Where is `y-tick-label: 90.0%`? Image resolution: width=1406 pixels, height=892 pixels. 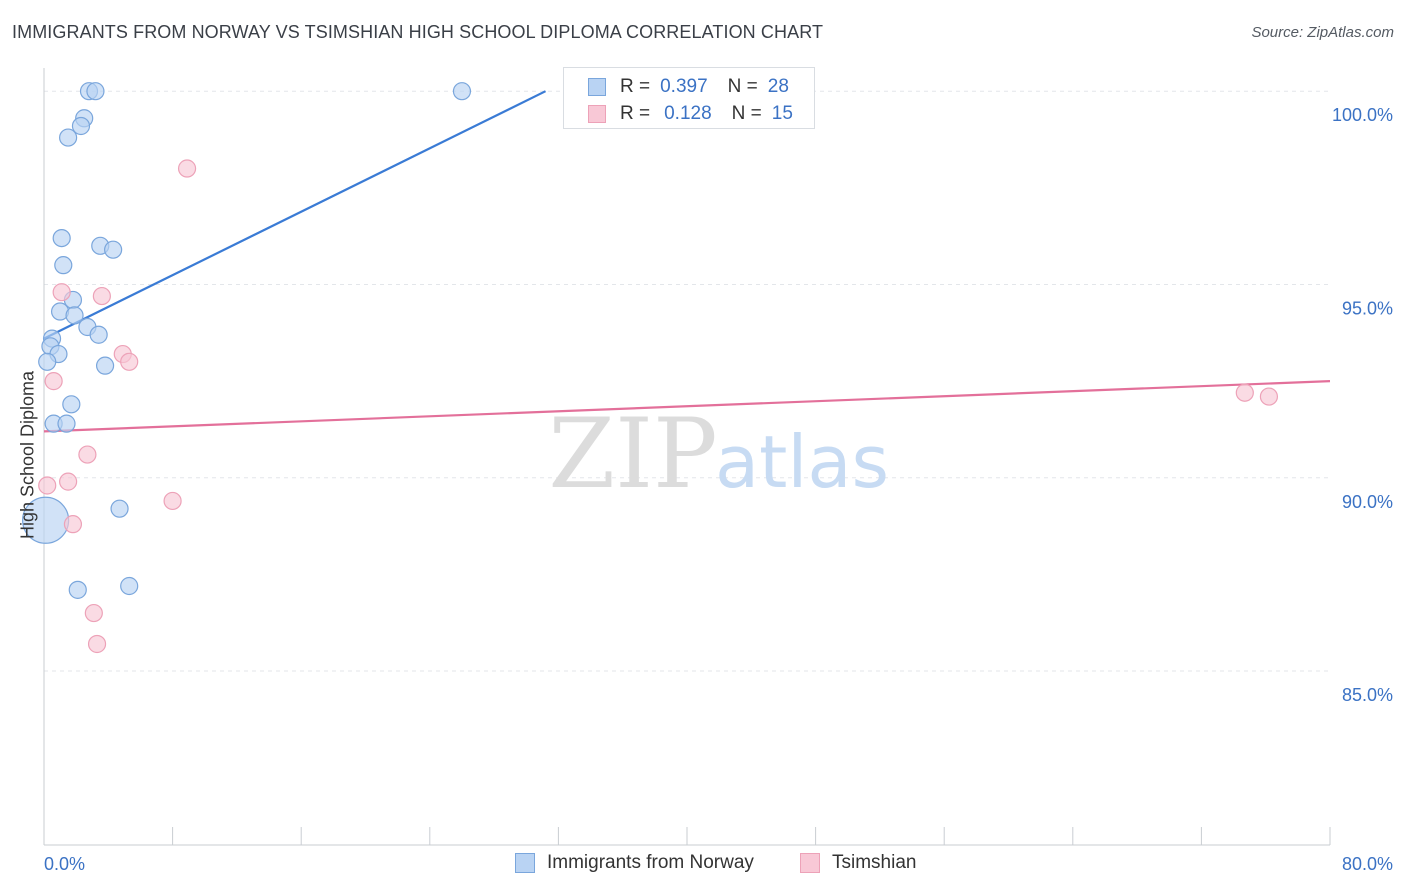 y-tick-label: 90.0% is located at coordinates (1367, 502).